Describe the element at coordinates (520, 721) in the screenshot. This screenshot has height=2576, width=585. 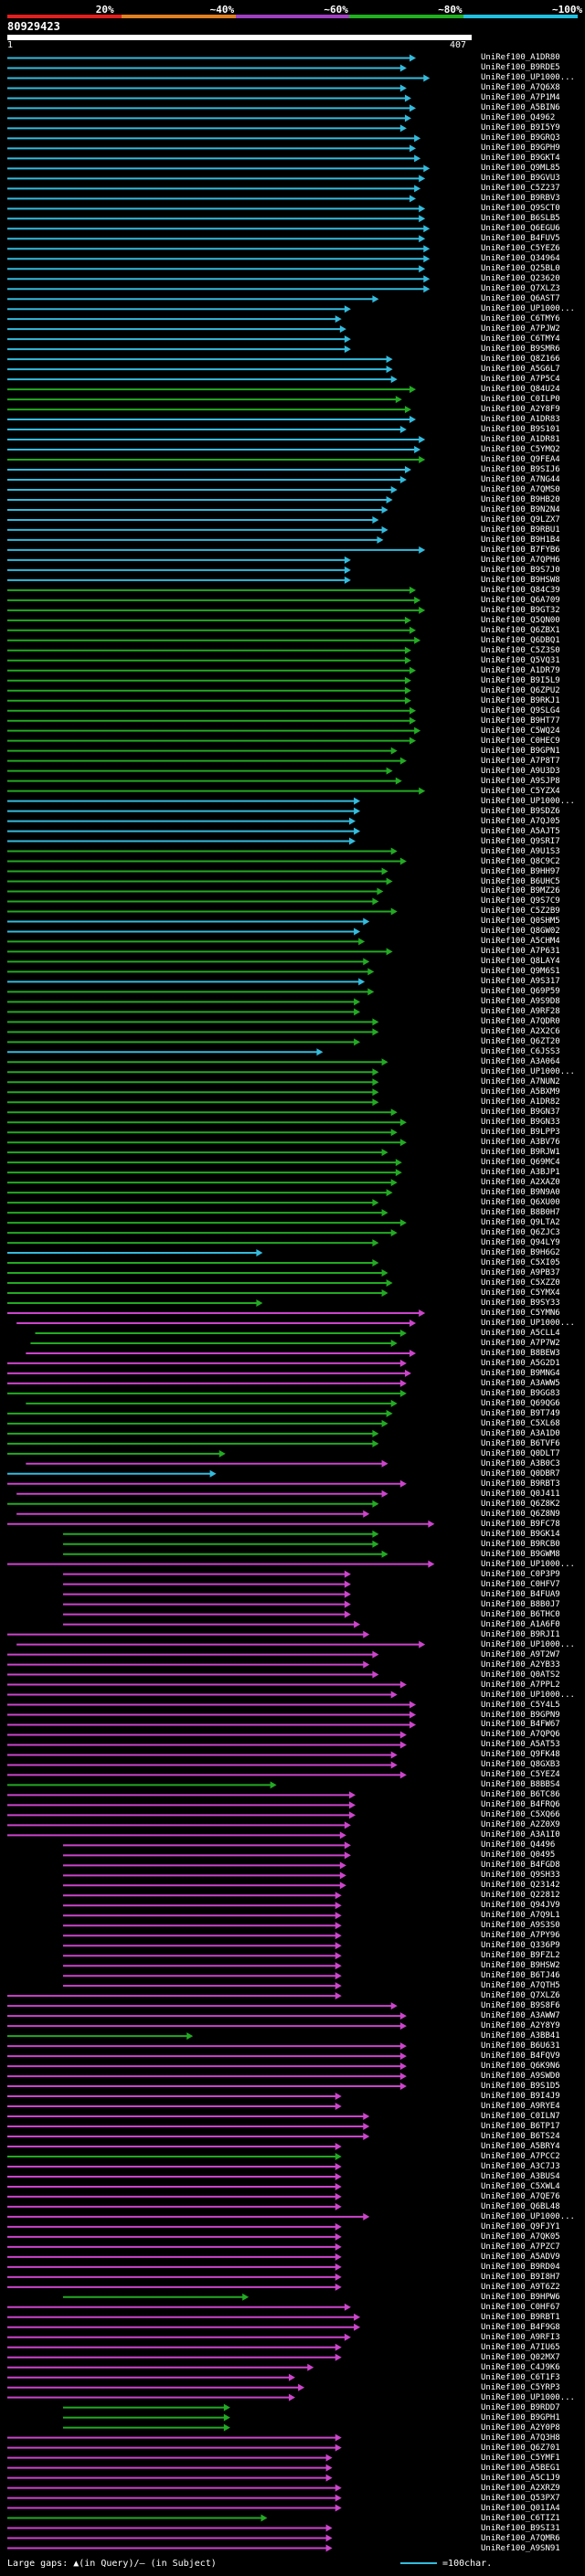
I see `hit-label: UniRef100_B9HT77` at that location.